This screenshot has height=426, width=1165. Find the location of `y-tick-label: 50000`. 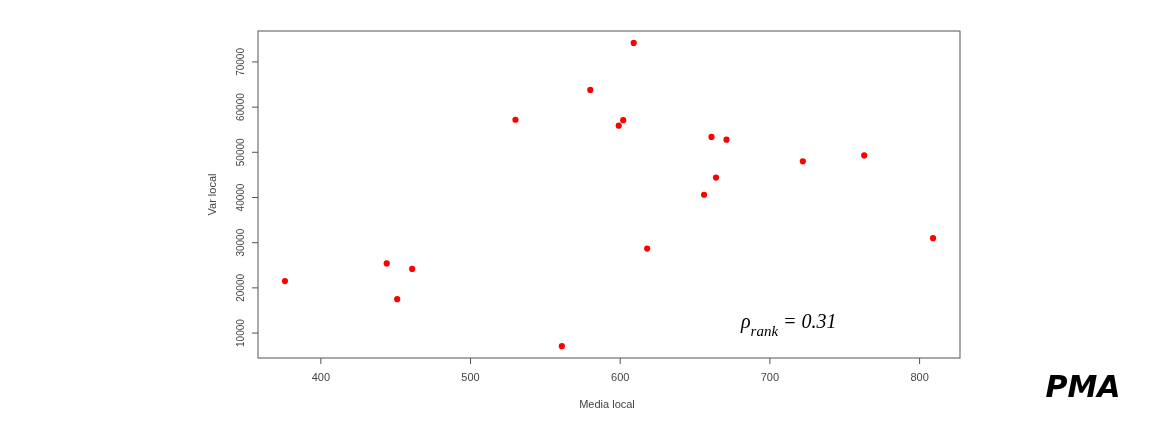

y-tick-label: 50000 is located at coordinates (240, 152).